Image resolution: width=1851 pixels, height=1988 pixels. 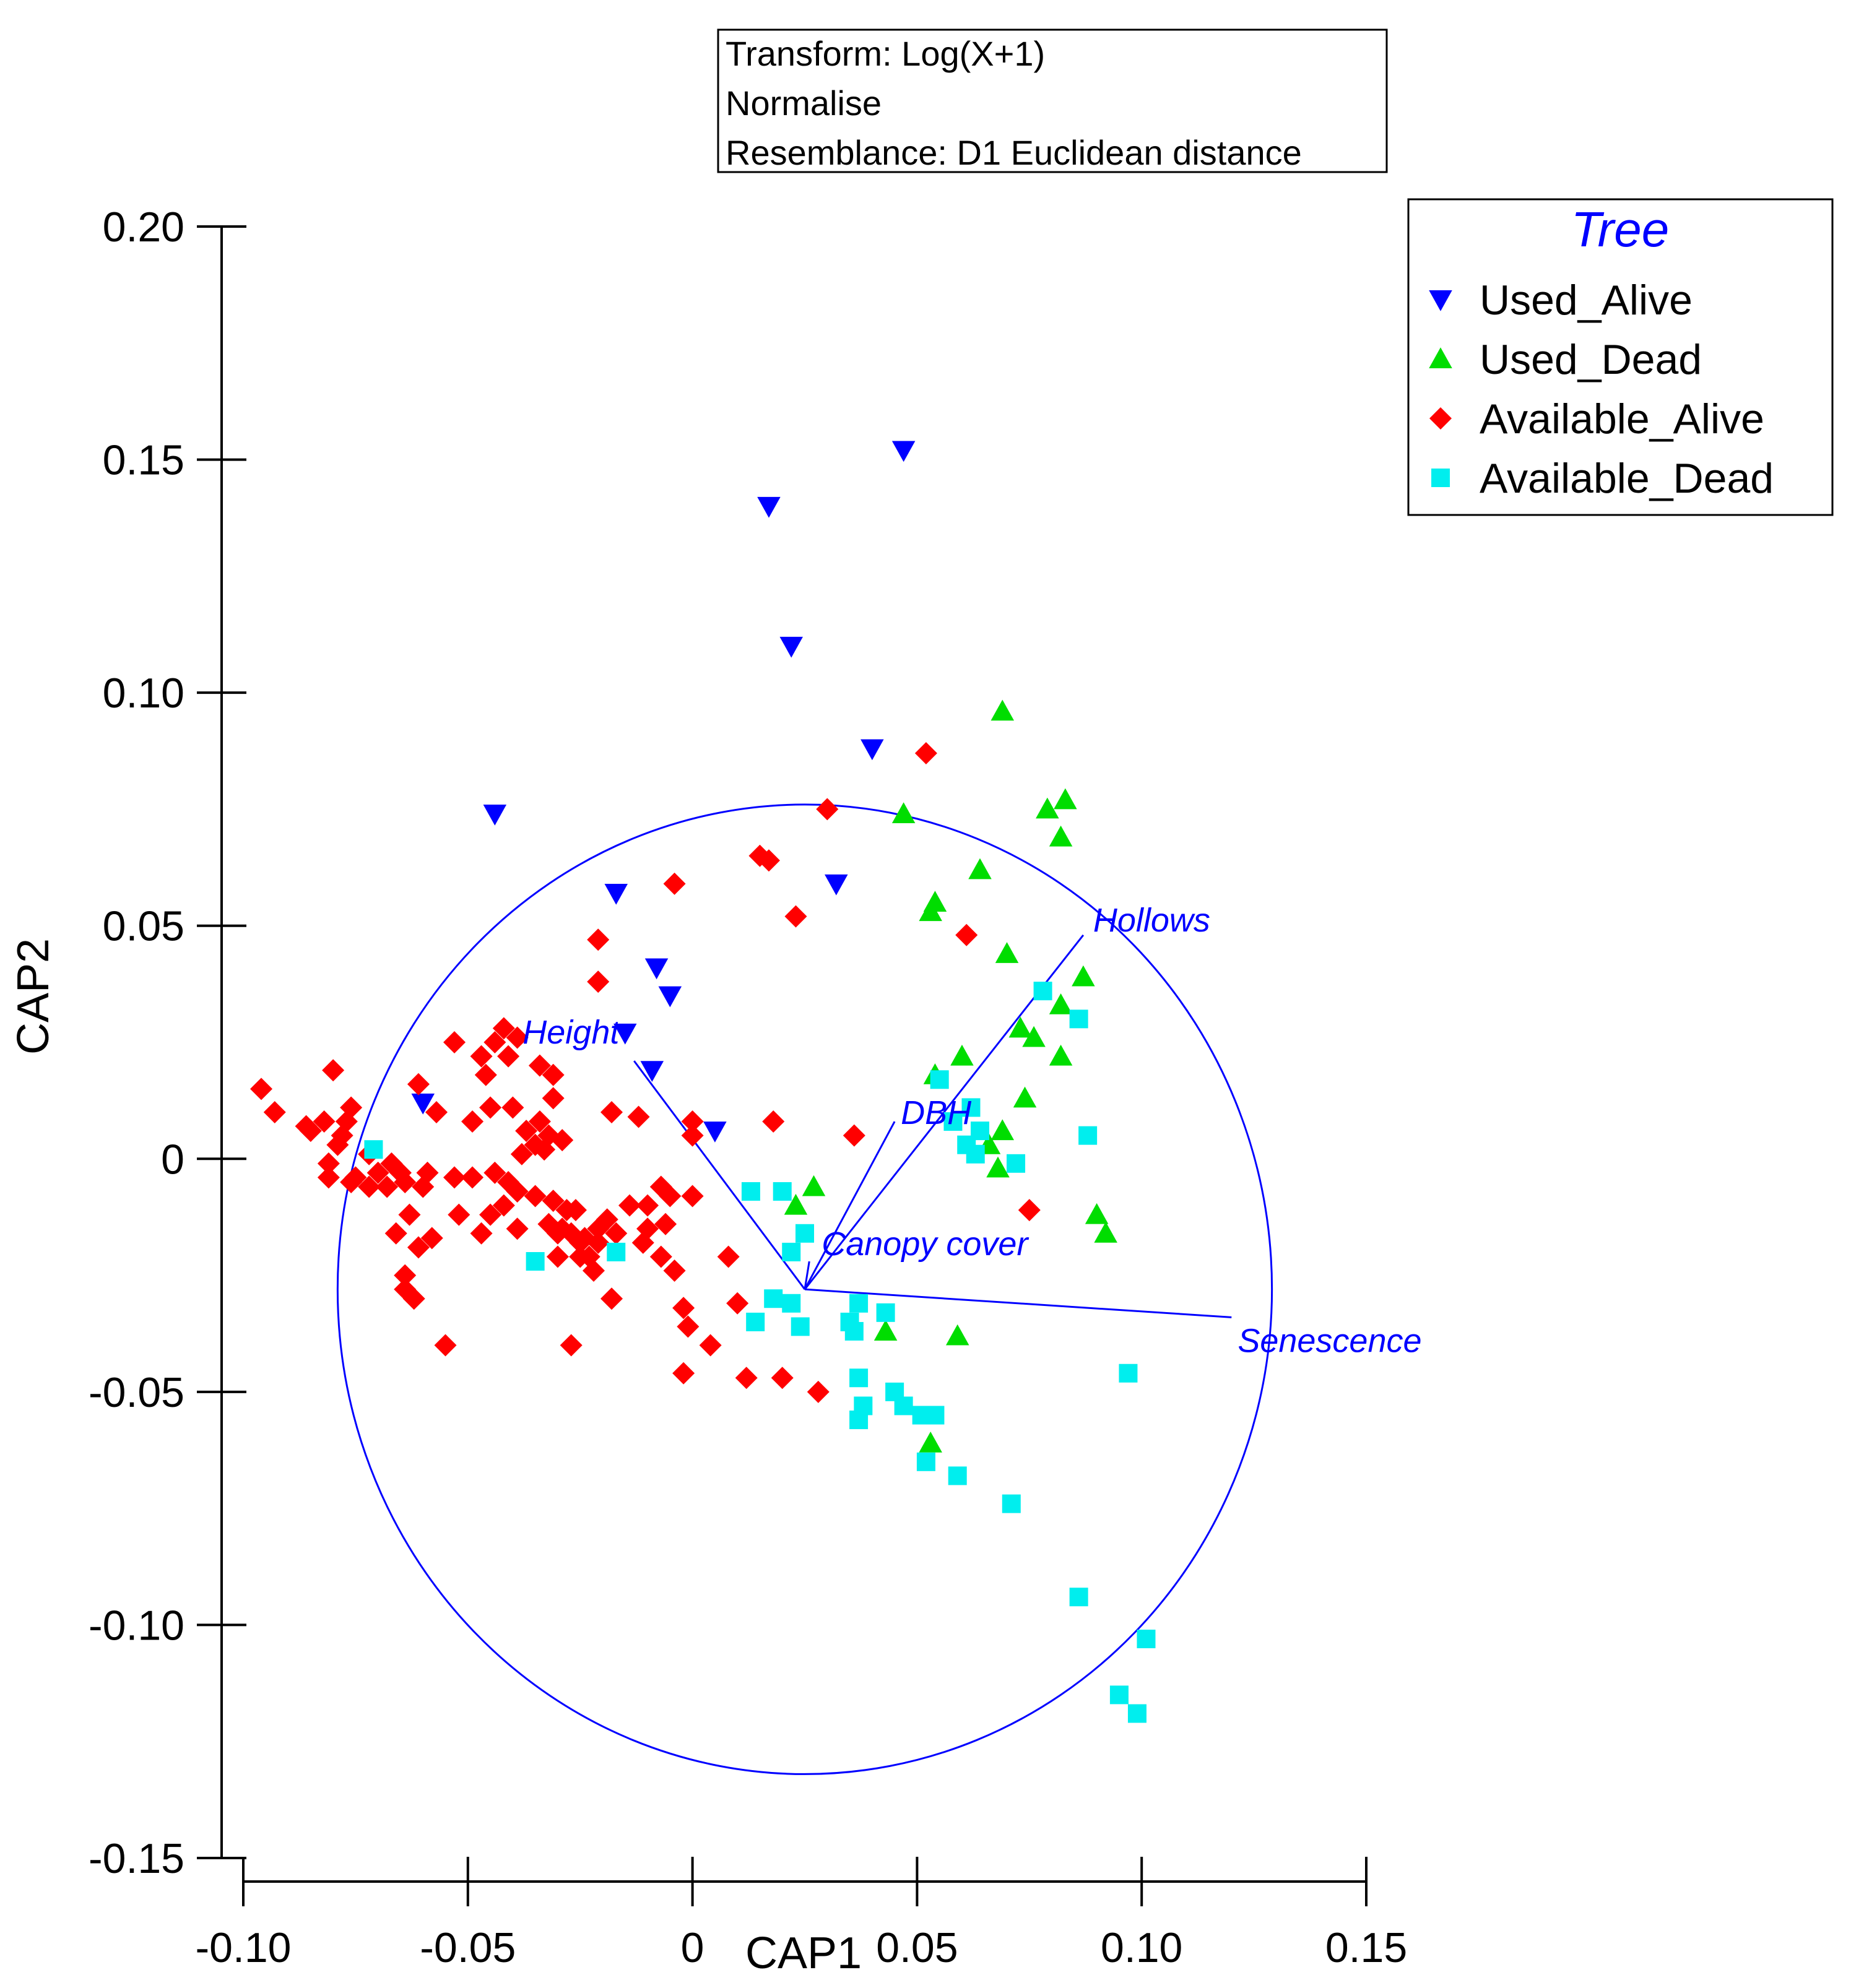 What do you see at coordinates (1151, 921) in the screenshot?
I see `vector-label: Hollows` at bounding box center [1151, 921].